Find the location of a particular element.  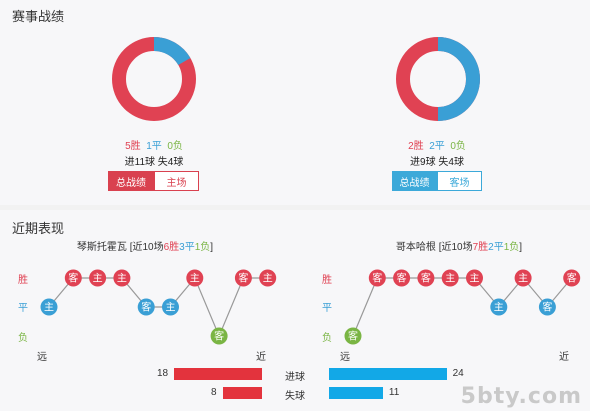

scored-label: 进球 is located at coordinates (295, 377).